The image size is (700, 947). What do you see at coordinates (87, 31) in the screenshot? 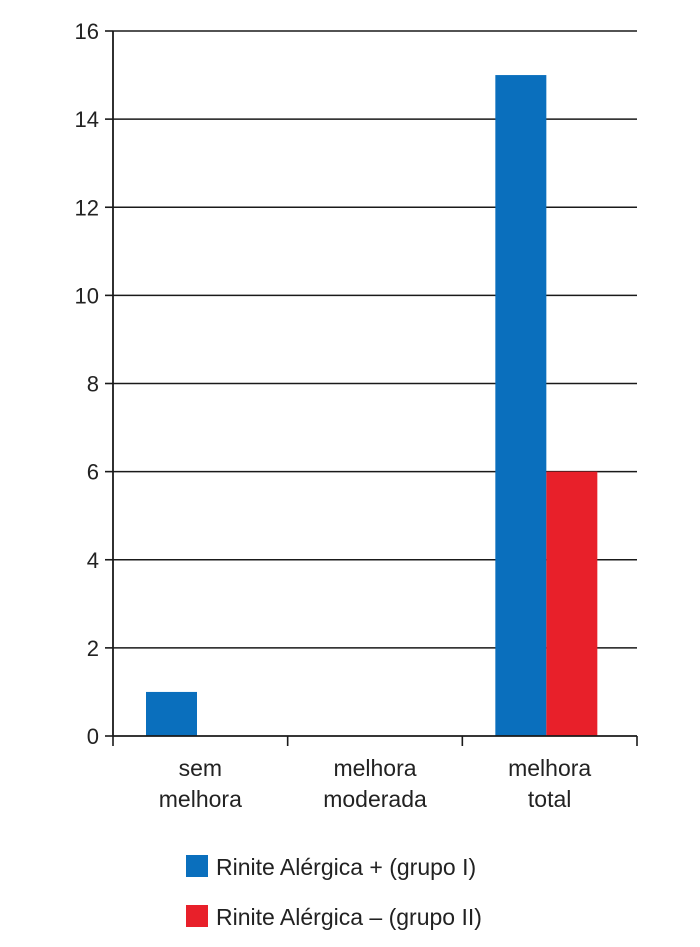
I see `y-tick-label: 16` at bounding box center [87, 31].